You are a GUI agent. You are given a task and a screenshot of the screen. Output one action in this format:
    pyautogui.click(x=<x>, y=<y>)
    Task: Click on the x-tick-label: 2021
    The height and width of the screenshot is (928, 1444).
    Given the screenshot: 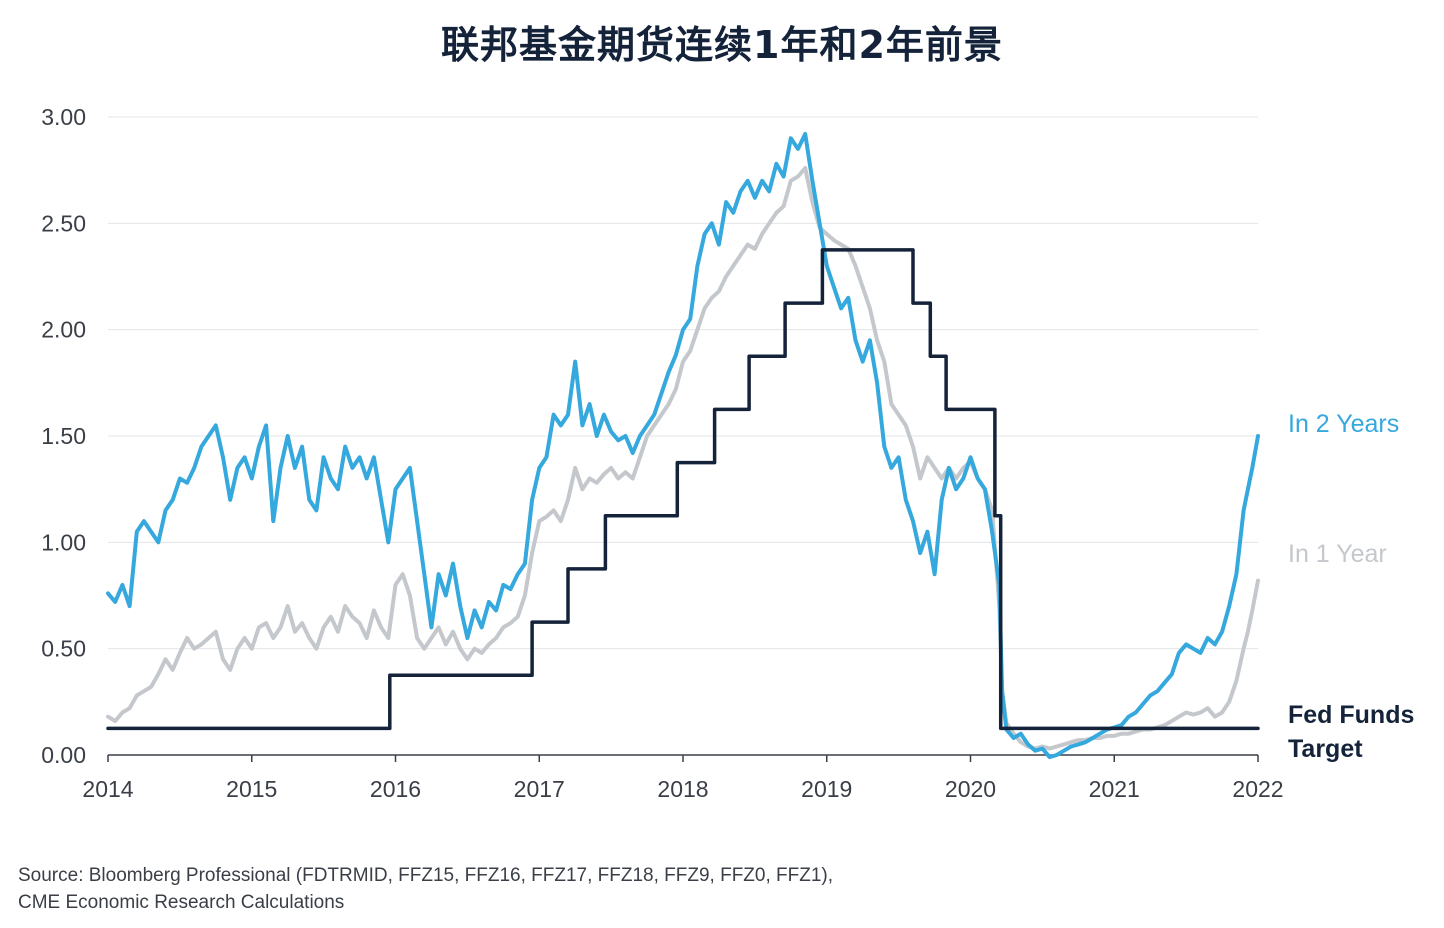 What is the action you would take?
    pyautogui.click(x=1114, y=789)
    